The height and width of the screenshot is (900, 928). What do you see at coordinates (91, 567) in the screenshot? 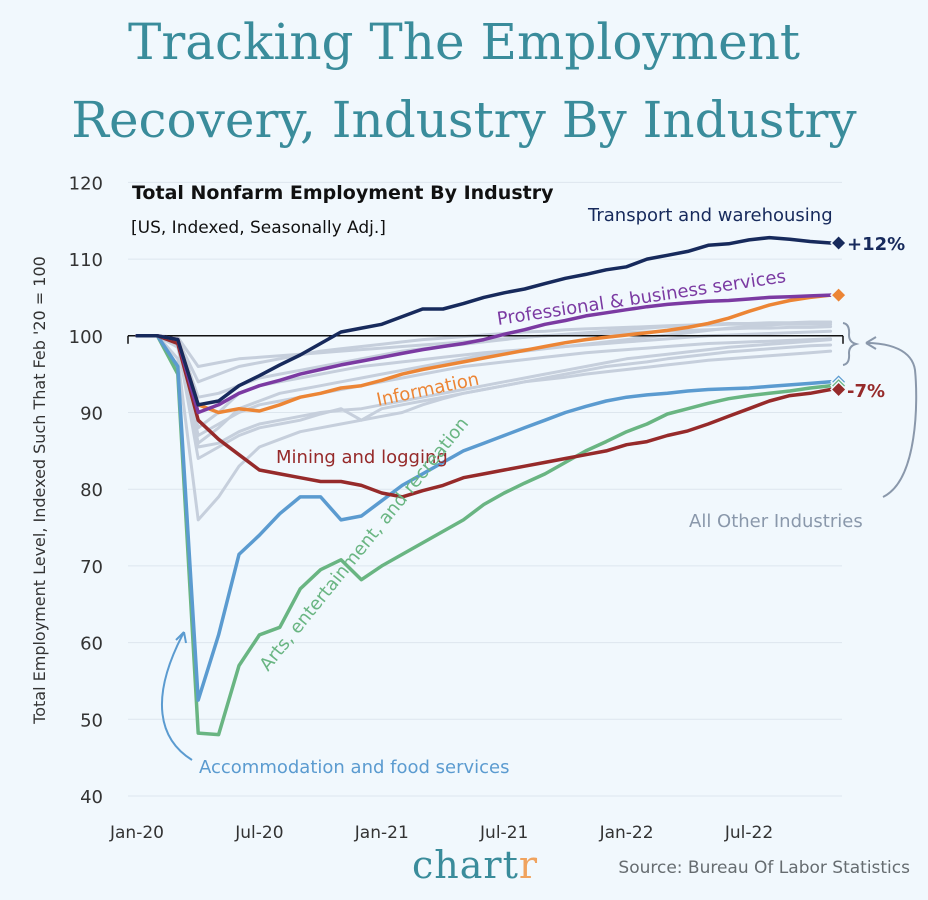
I see `y-tick-label: 70` at bounding box center [91, 567].